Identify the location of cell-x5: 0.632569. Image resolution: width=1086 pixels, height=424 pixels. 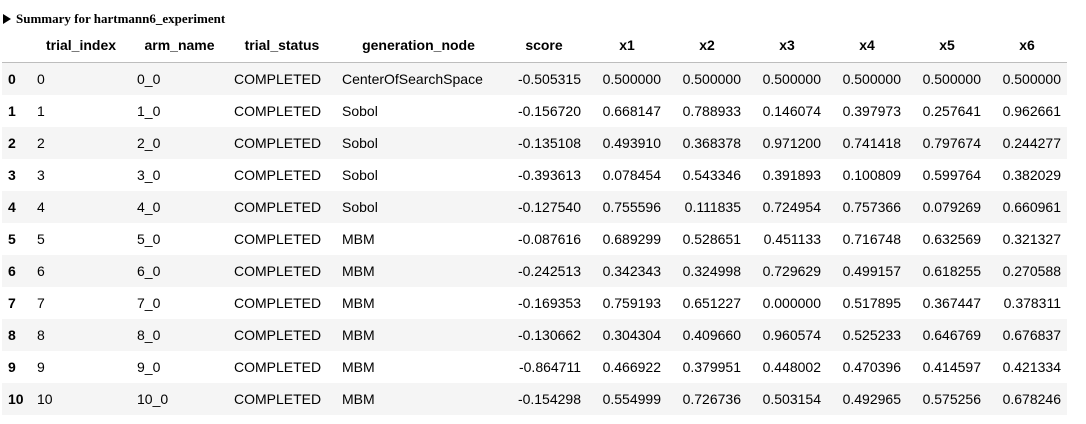
(951, 239).